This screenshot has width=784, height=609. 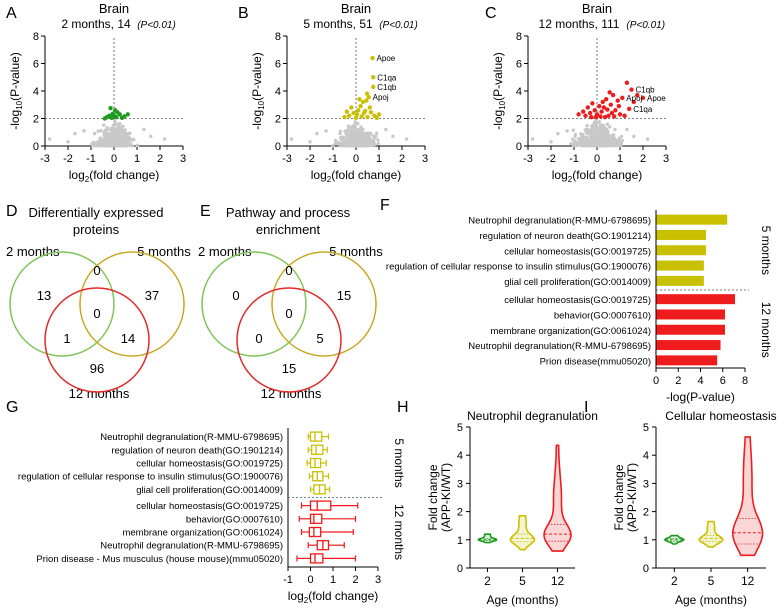 What do you see at coordinates (44, 295) in the screenshot?
I see `region-only-2: 13` at bounding box center [44, 295].